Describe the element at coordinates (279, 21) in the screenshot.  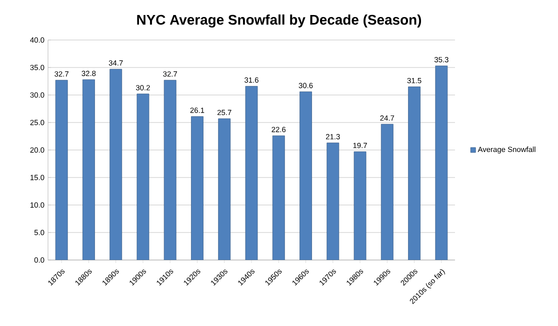
I see `chart-title: NYC Average Snowfall by Decade (Season)` at that location.